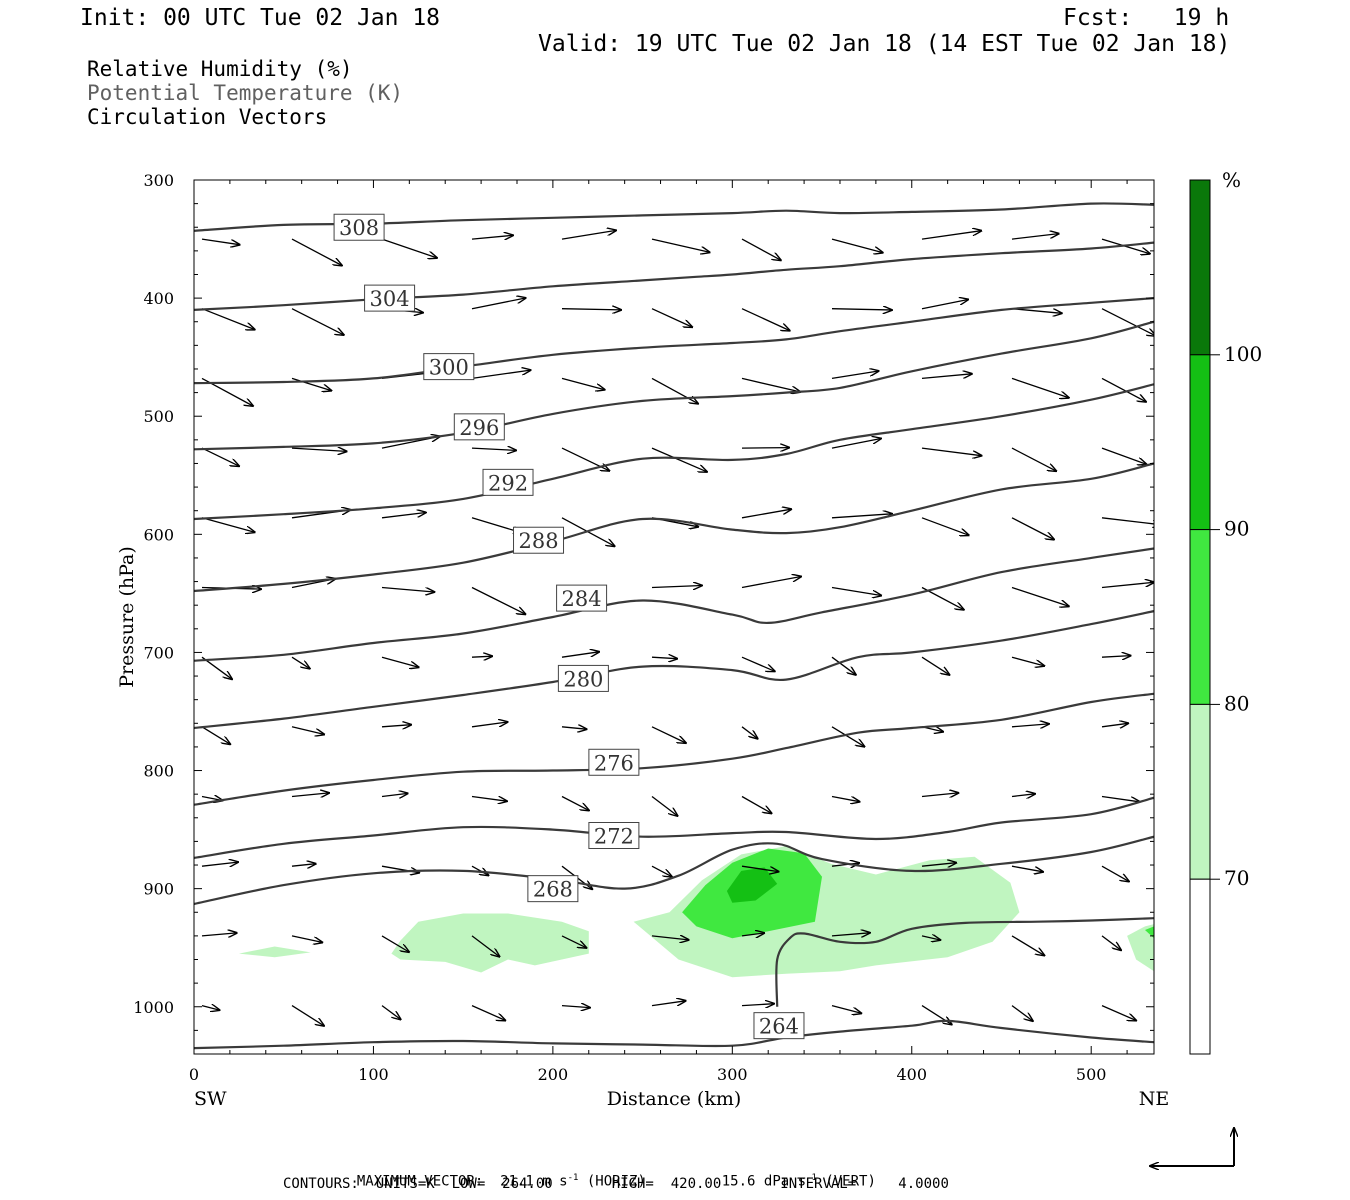  What do you see at coordinates (1091, 1074) in the screenshot?
I see `x-tick-label: 500` at bounding box center [1091, 1074].